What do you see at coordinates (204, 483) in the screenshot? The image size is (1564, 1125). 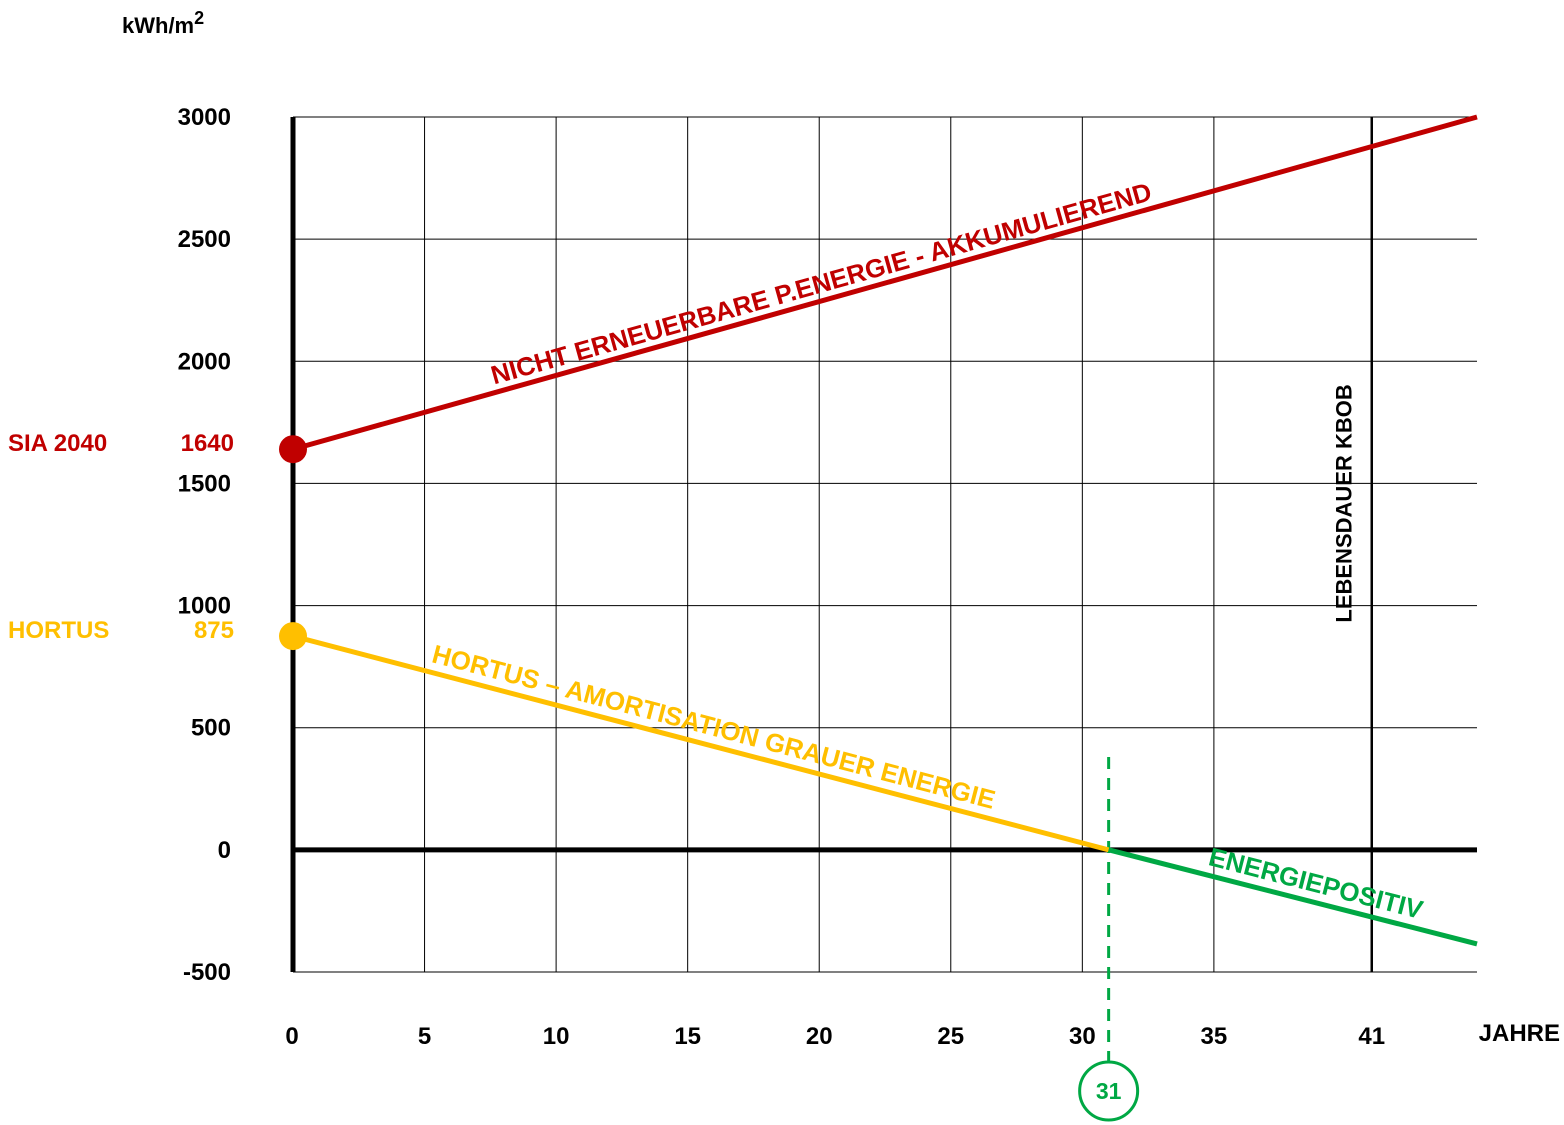 I see `y-tick-label-1500: 1500` at bounding box center [204, 483].